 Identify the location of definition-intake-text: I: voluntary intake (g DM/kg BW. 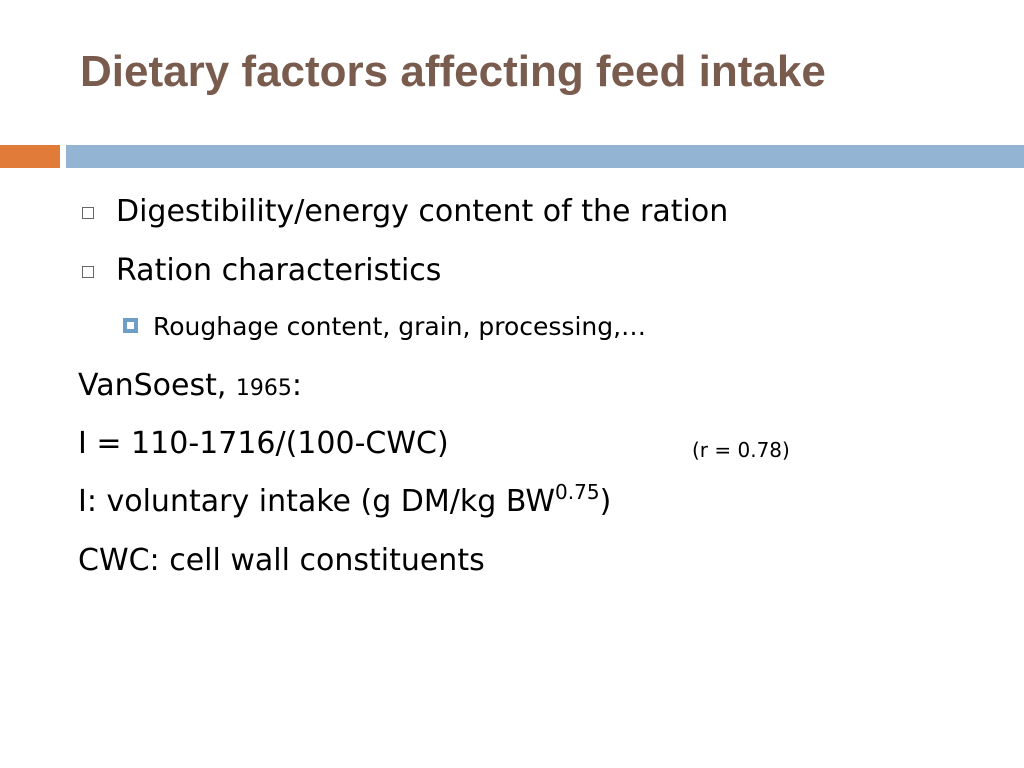
(317, 501).